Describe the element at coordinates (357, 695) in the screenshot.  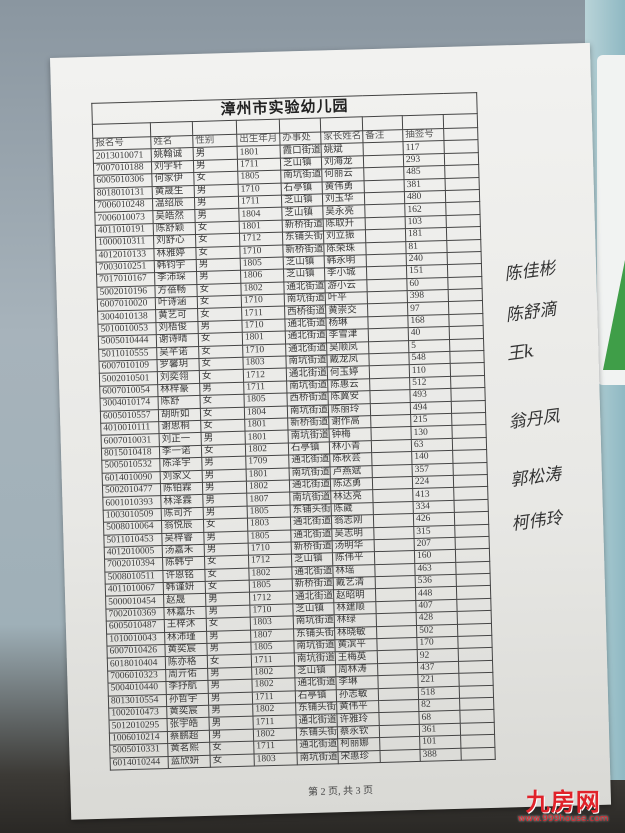
I see `parent-name-cell: 孙志敏` at that location.